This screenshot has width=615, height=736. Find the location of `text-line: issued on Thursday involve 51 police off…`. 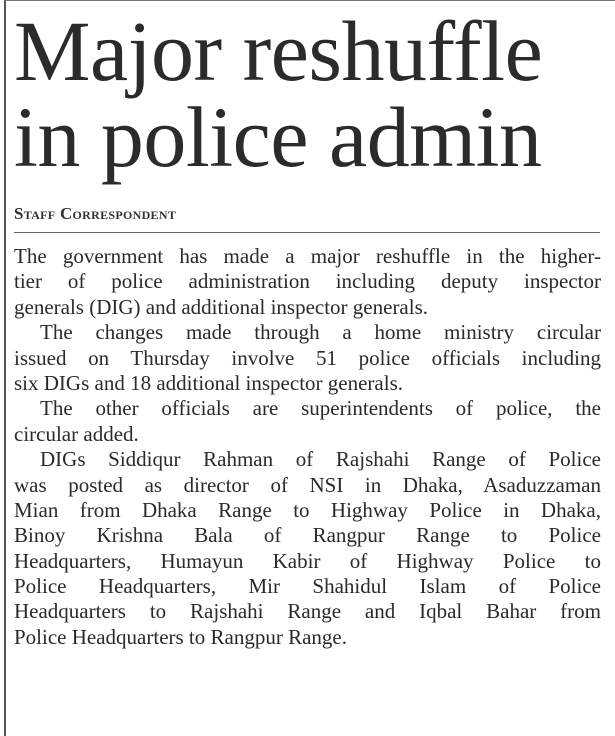

text-line: issued on Thursday involve 51 police off… is located at coordinates (307, 357).